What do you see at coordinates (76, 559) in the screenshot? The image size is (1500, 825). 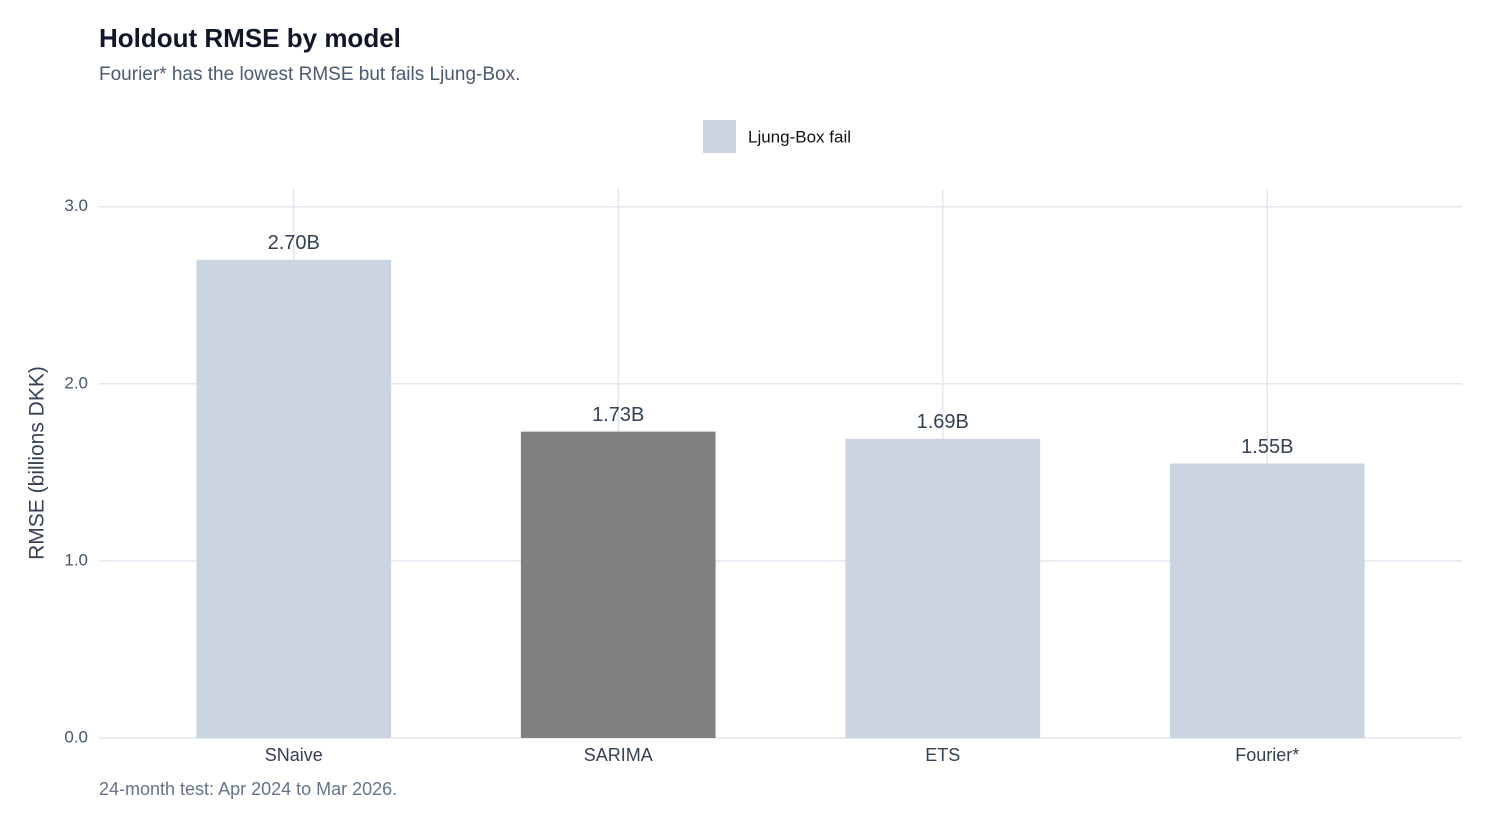 I see `y-tick-label: 1.0` at bounding box center [76, 559].